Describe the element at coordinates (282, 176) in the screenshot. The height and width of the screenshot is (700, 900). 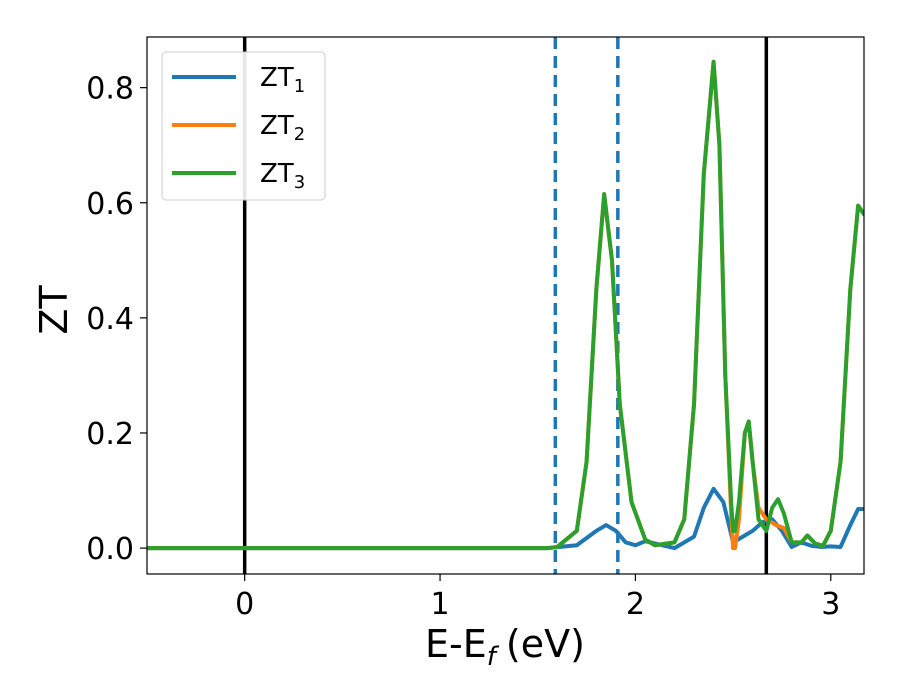
I see `legend-label-3: ZT3` at that location.